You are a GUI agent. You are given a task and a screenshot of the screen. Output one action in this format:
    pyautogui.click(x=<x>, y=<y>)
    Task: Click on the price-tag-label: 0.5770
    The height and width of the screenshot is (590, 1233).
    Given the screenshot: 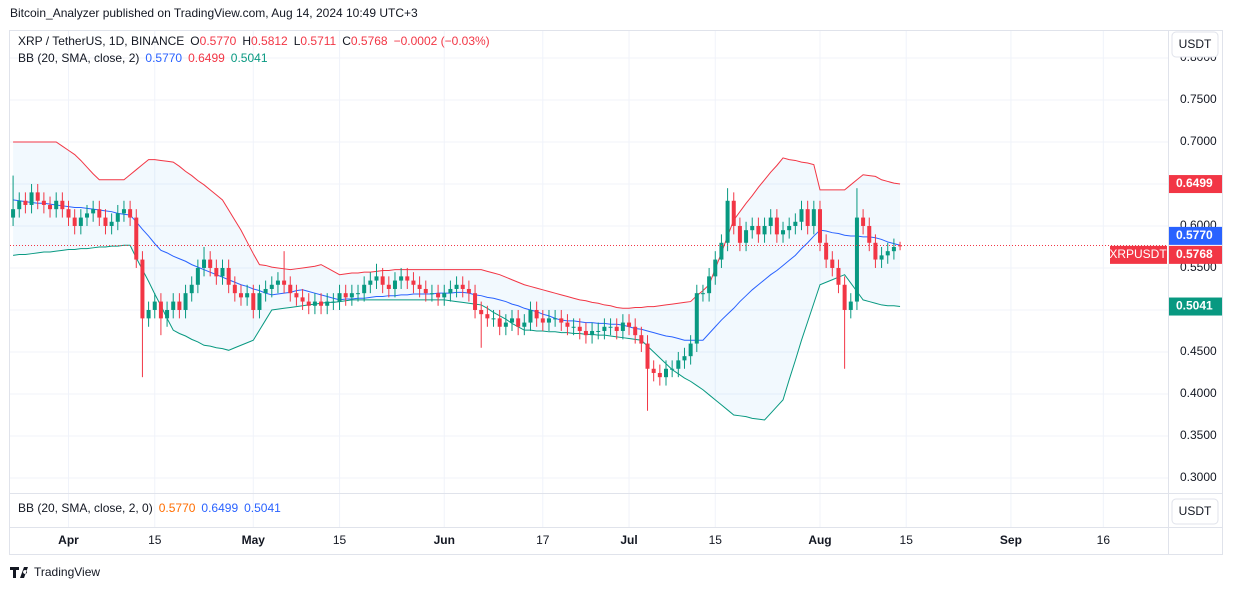 What is the action you would take?
    pyautogui.click(x=1194, y=235)
    